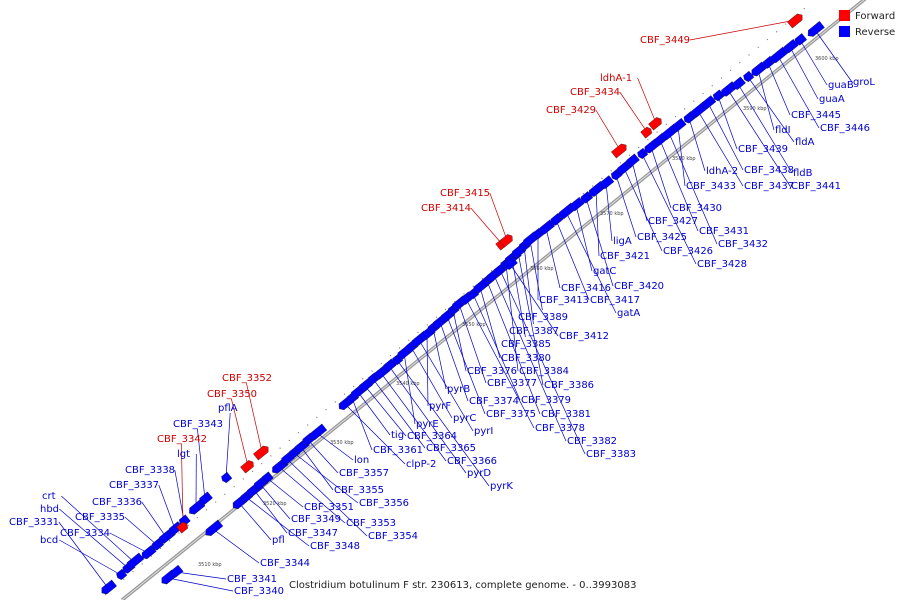  I want to click on gene-label-cbf-3357: CBF_3357, so click(364, 473).